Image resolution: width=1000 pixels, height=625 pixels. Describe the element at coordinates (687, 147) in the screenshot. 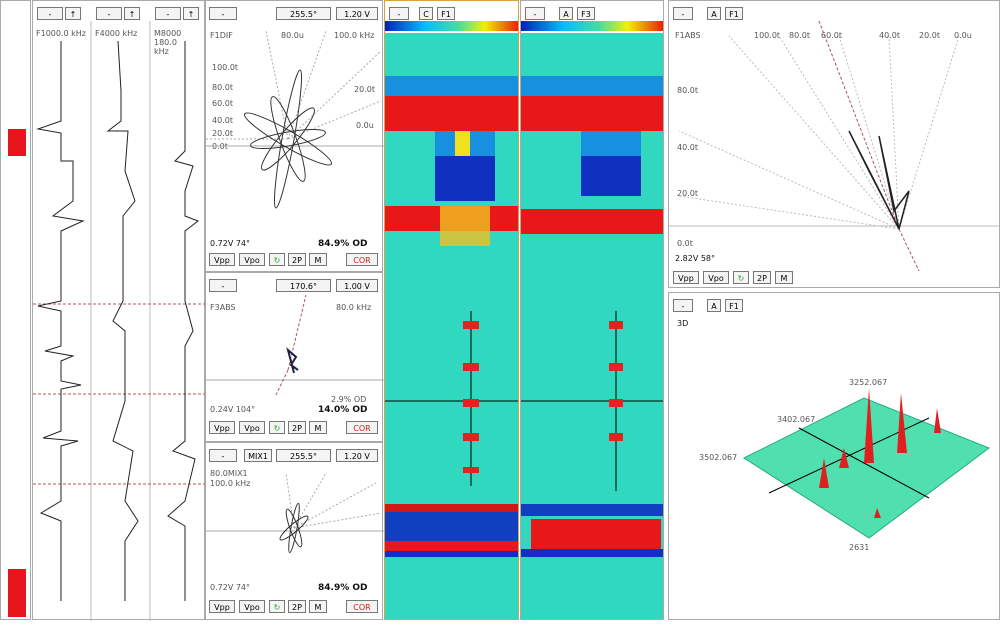

I see `scale: 40.0t` at that location.